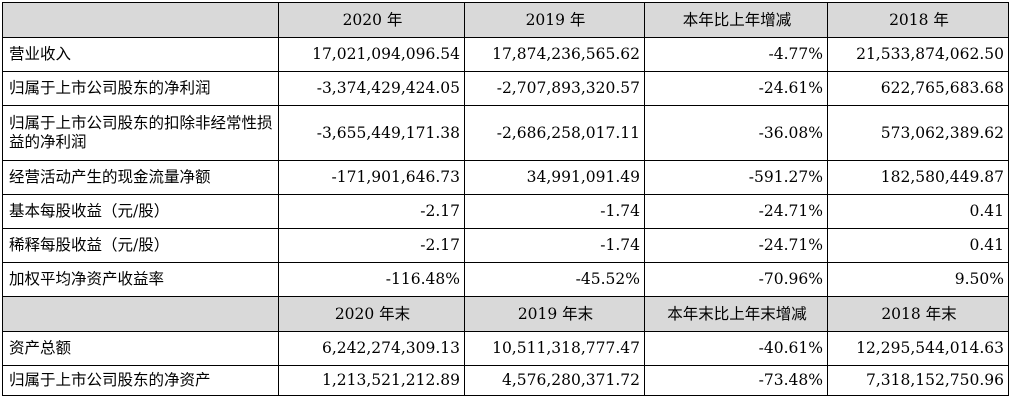 The width and height of the screenshot is (1013, 419). What do you see at coordinates (736, 88) in the screenshot?
I see `value-change: -24.61%` at bounding box center [736, 88].